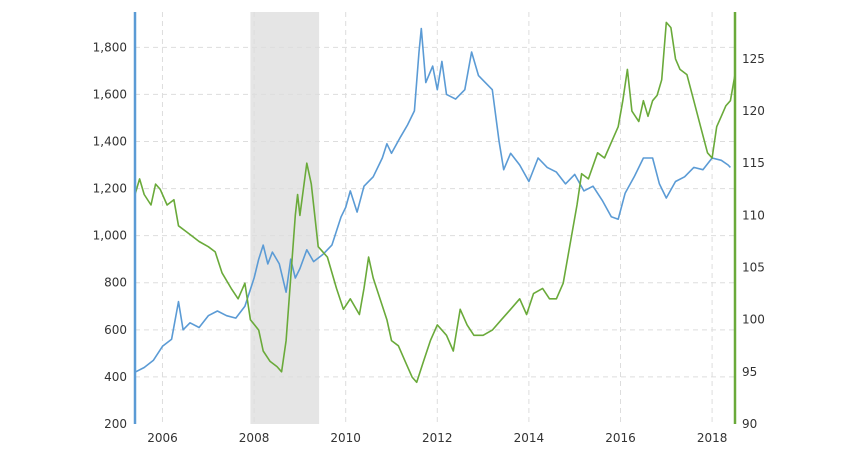 This screenshot has height=455, width=866. What do you see at coordinates (753, 320) in the screenshot?
I see `right-tick-label: 100` at bounding box center [753, 320].